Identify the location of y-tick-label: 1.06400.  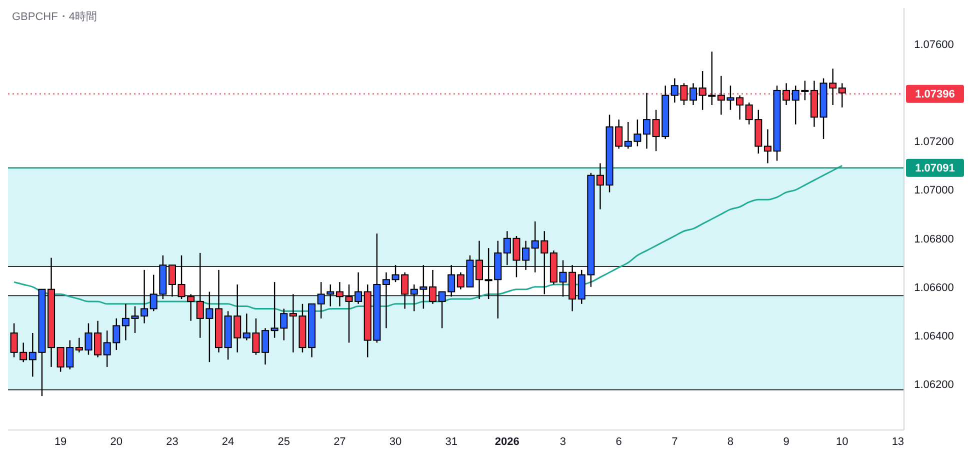
(934, 336).